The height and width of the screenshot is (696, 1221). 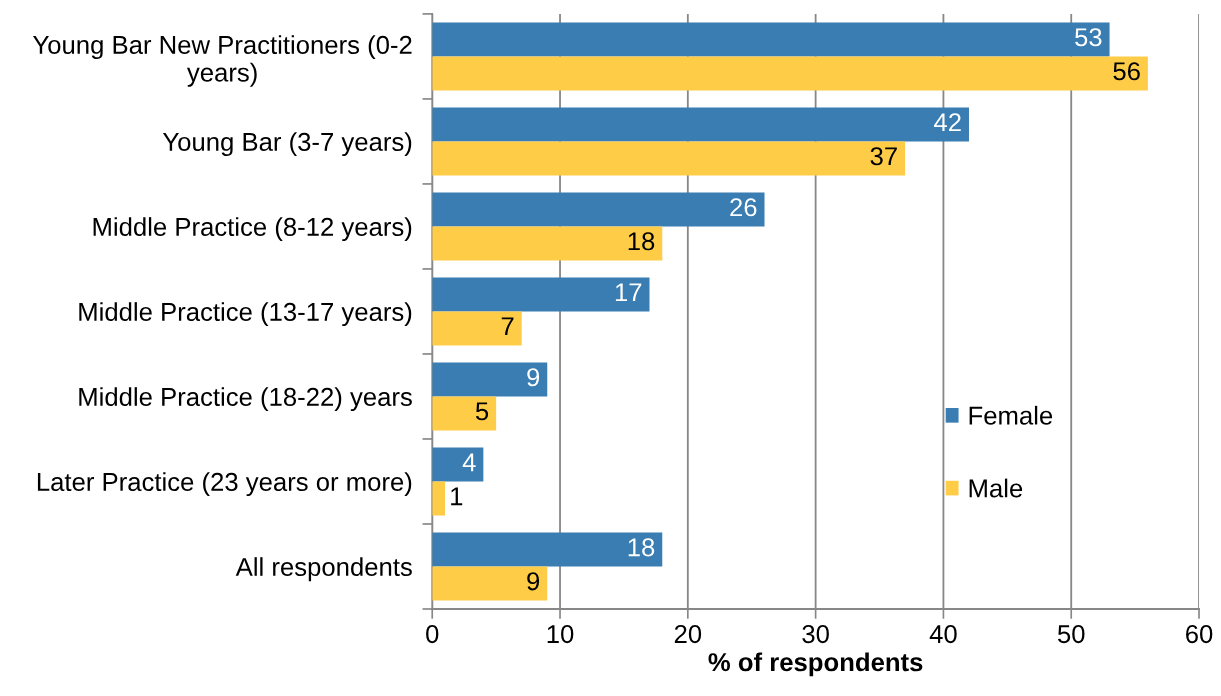 I want to click on data-label: 1, so click(x=457, y=496).